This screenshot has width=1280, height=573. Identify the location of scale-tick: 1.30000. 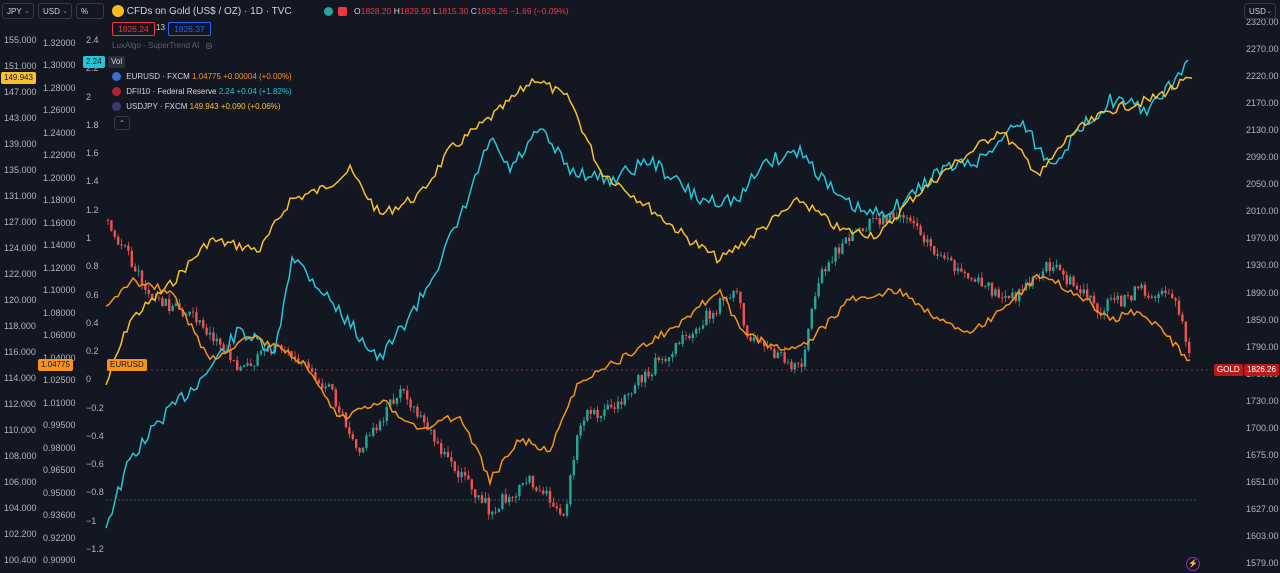
(59, 65).